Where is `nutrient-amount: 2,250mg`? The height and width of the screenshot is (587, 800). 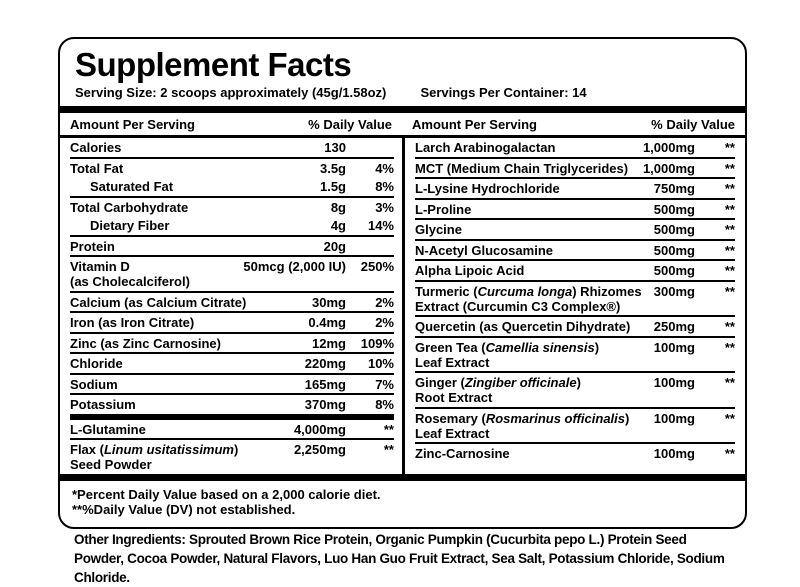 nutrient-amount: 2,250mg is located at coordinates (319, 449).